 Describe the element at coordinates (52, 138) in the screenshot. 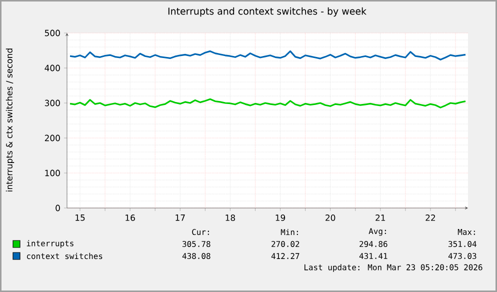

I see `y-tick-label: 200` at that location.